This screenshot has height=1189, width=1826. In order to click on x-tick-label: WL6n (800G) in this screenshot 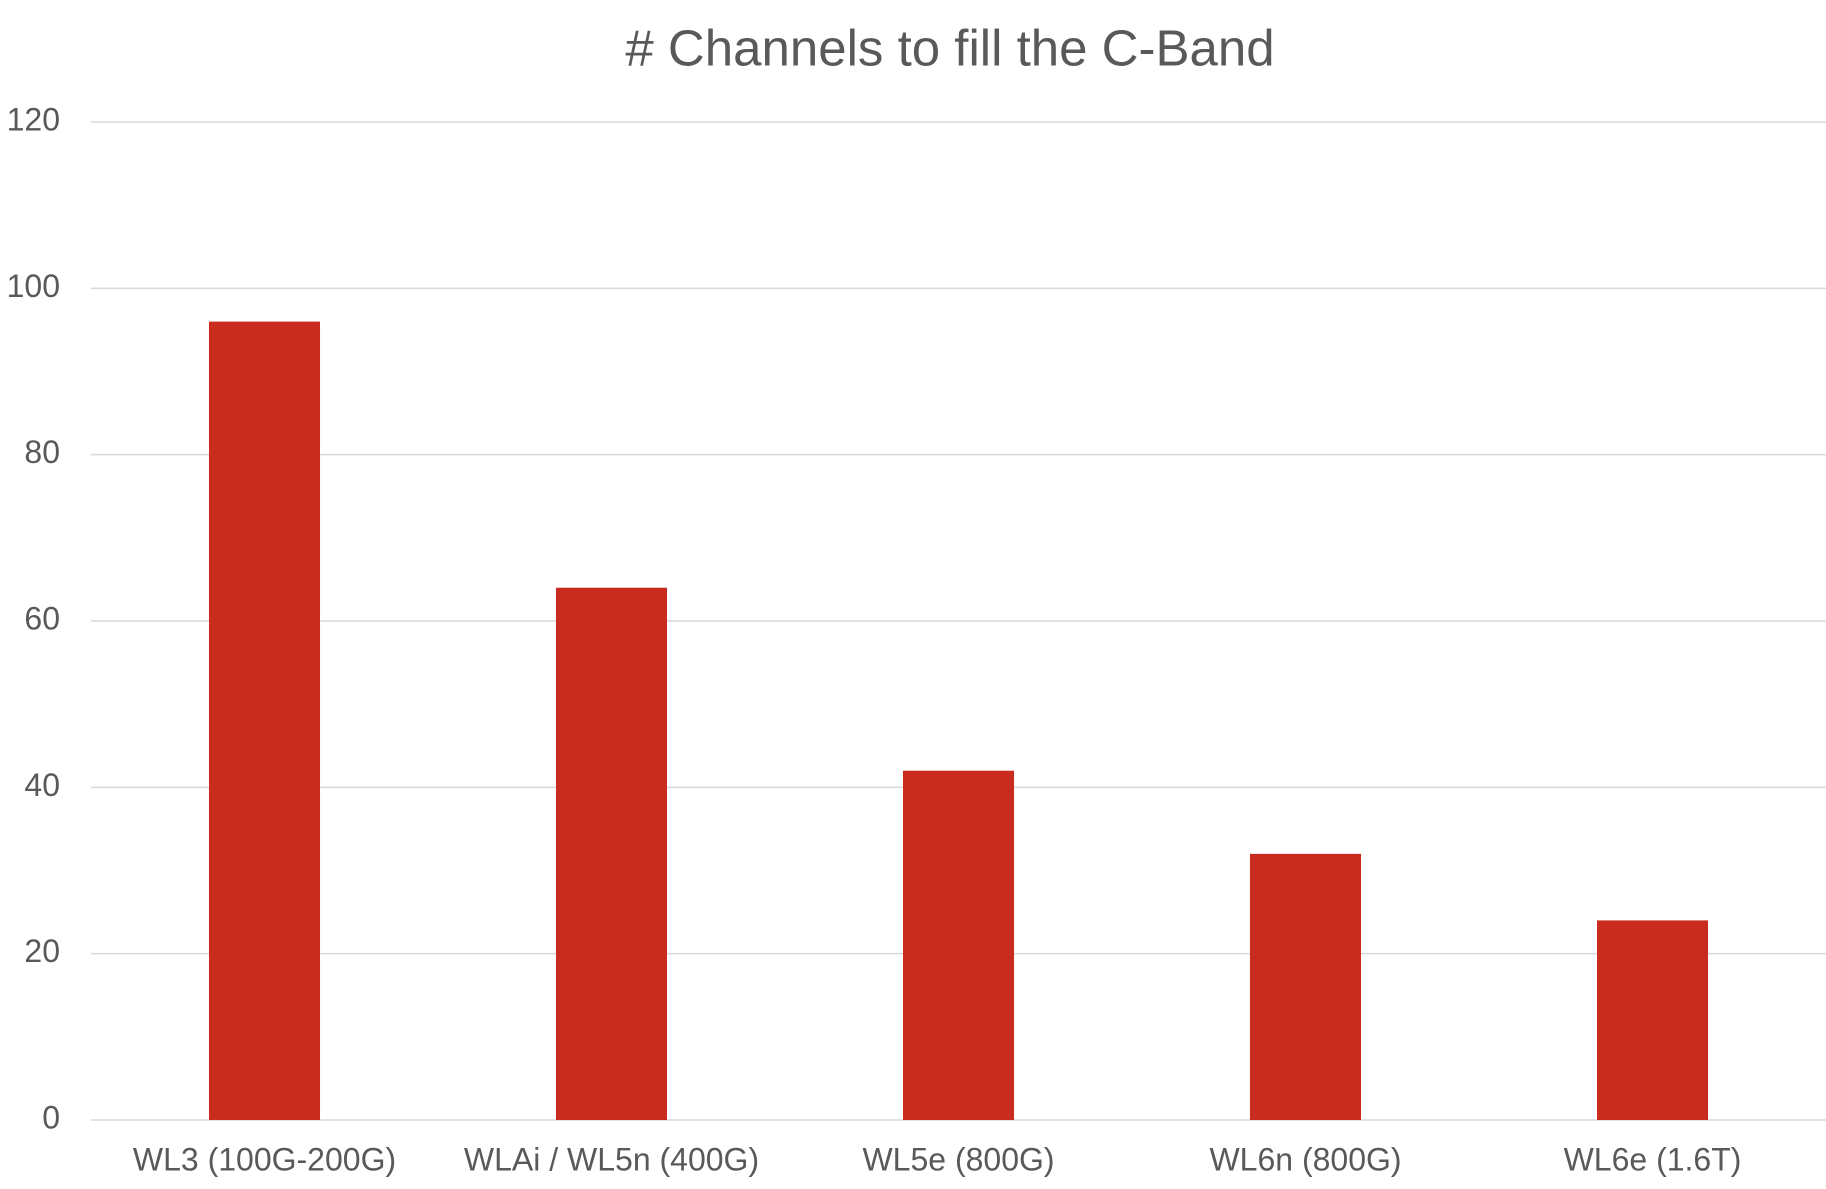, I will do `click(1305, 1159)`.